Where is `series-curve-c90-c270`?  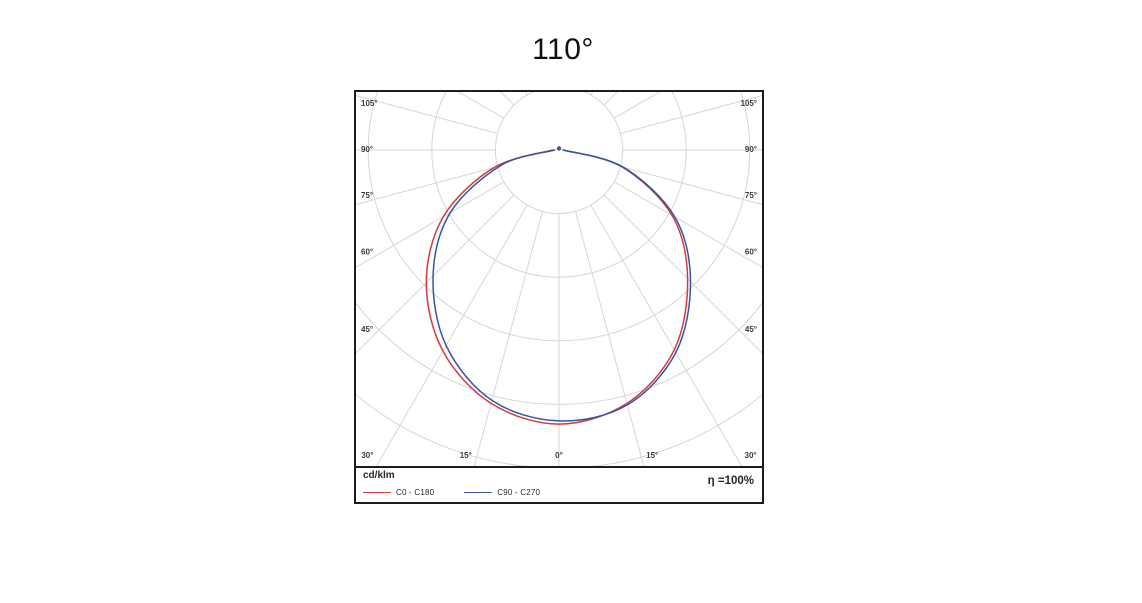
series-curve-c90-c270 is located at coordinates (562, 285).